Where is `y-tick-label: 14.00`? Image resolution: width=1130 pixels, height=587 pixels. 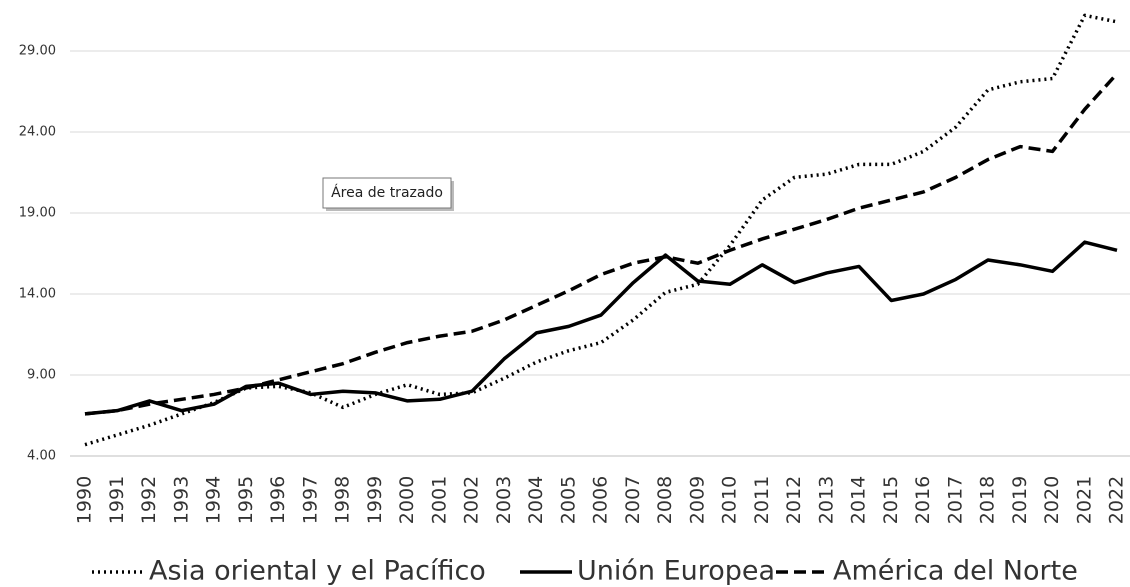
y-tick-label: 14.00 is located at coordinates (37, 294).